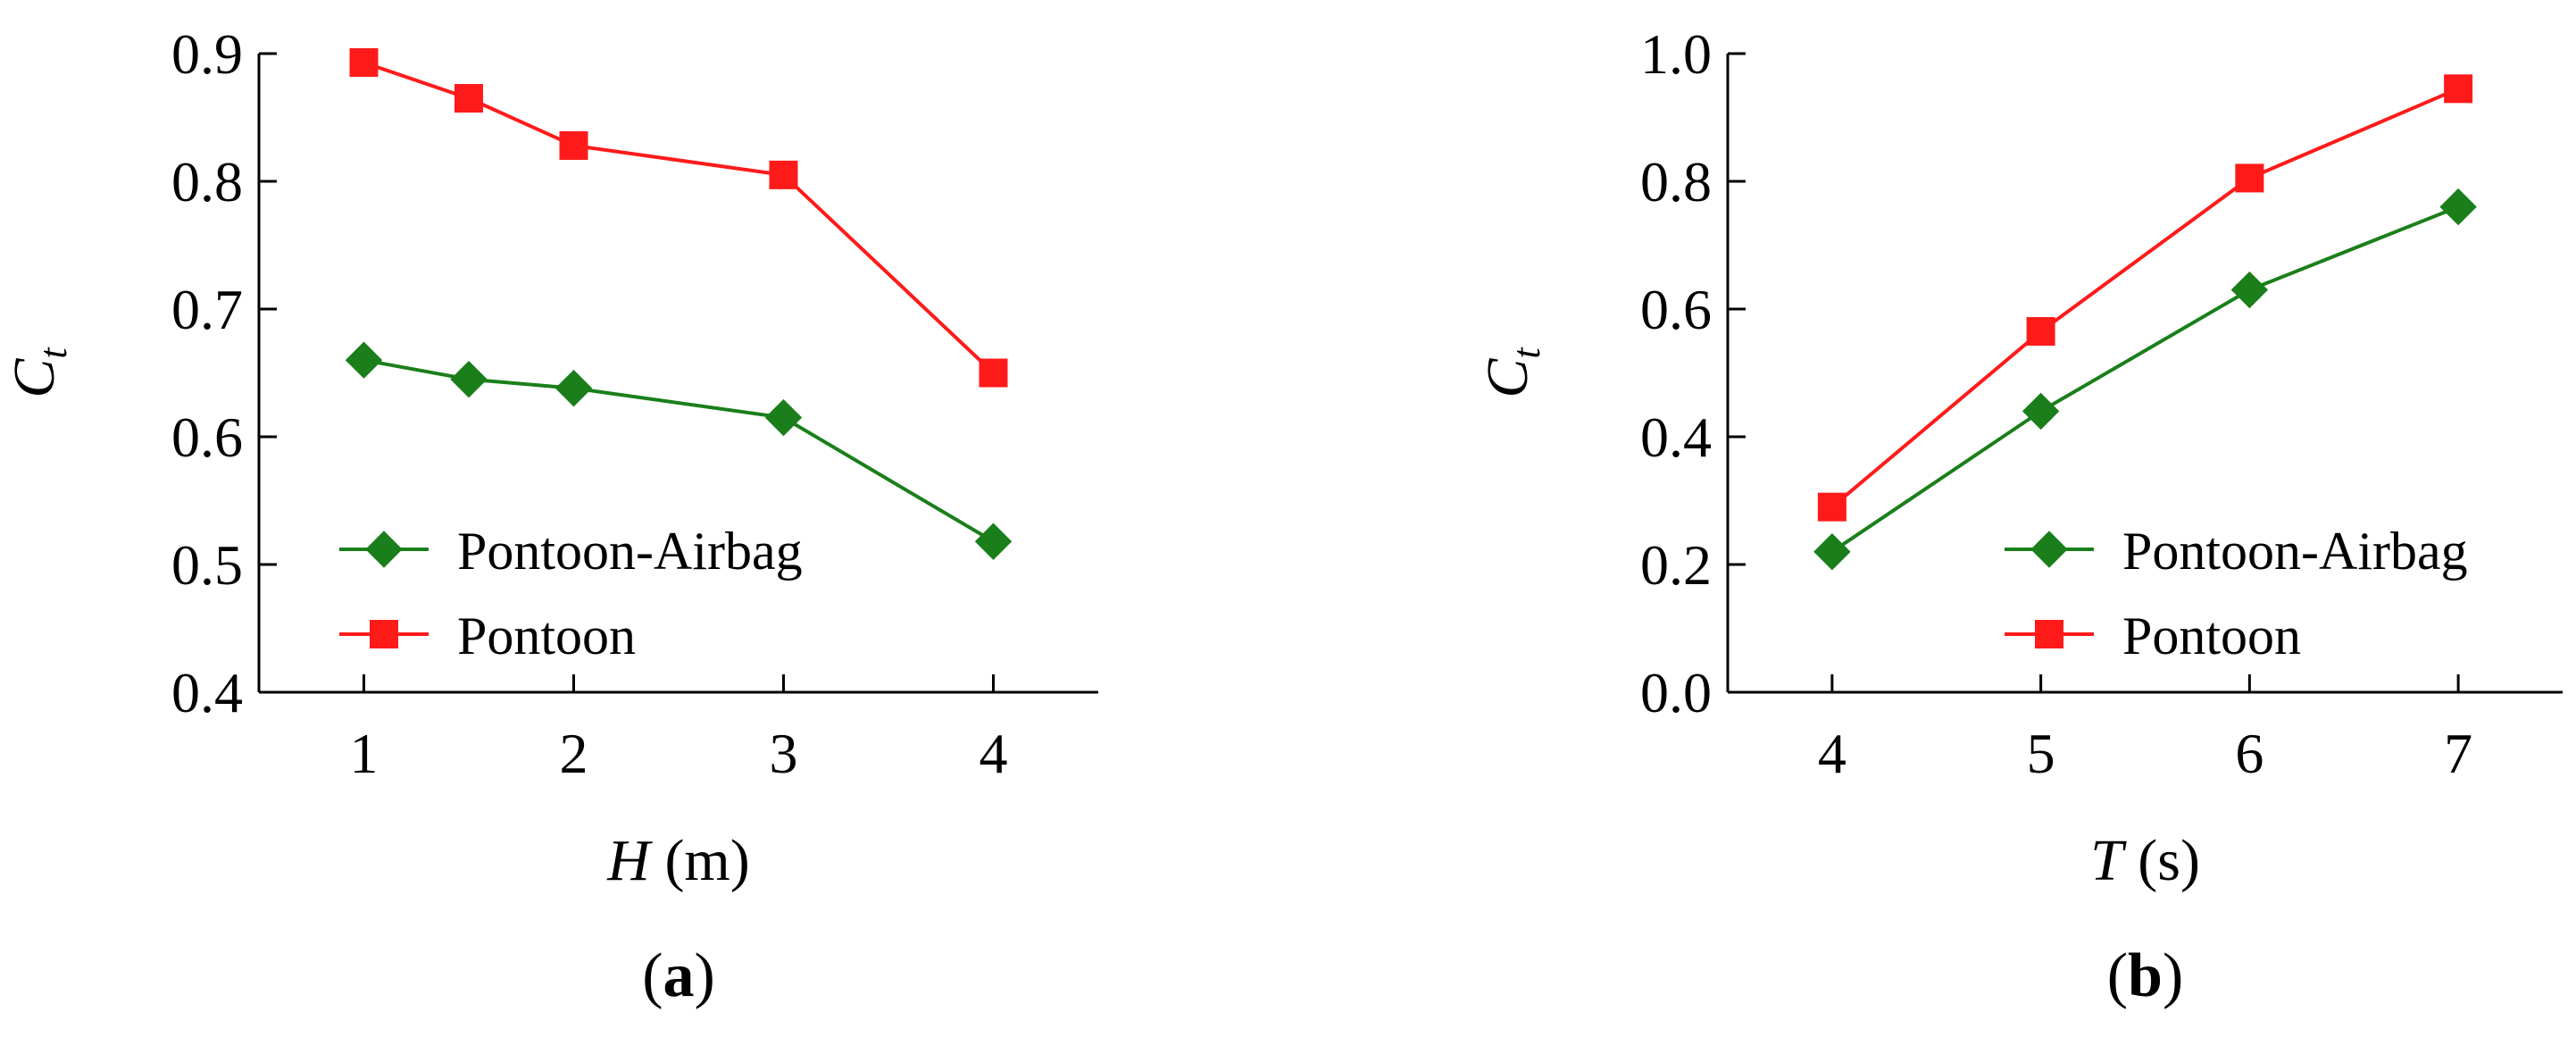 The width and height of the screenshot is (2576, 1037). Describe the element at coordinates (1676, 693) in the screenshot. I see `y-tick-label: 0.0` at that location.